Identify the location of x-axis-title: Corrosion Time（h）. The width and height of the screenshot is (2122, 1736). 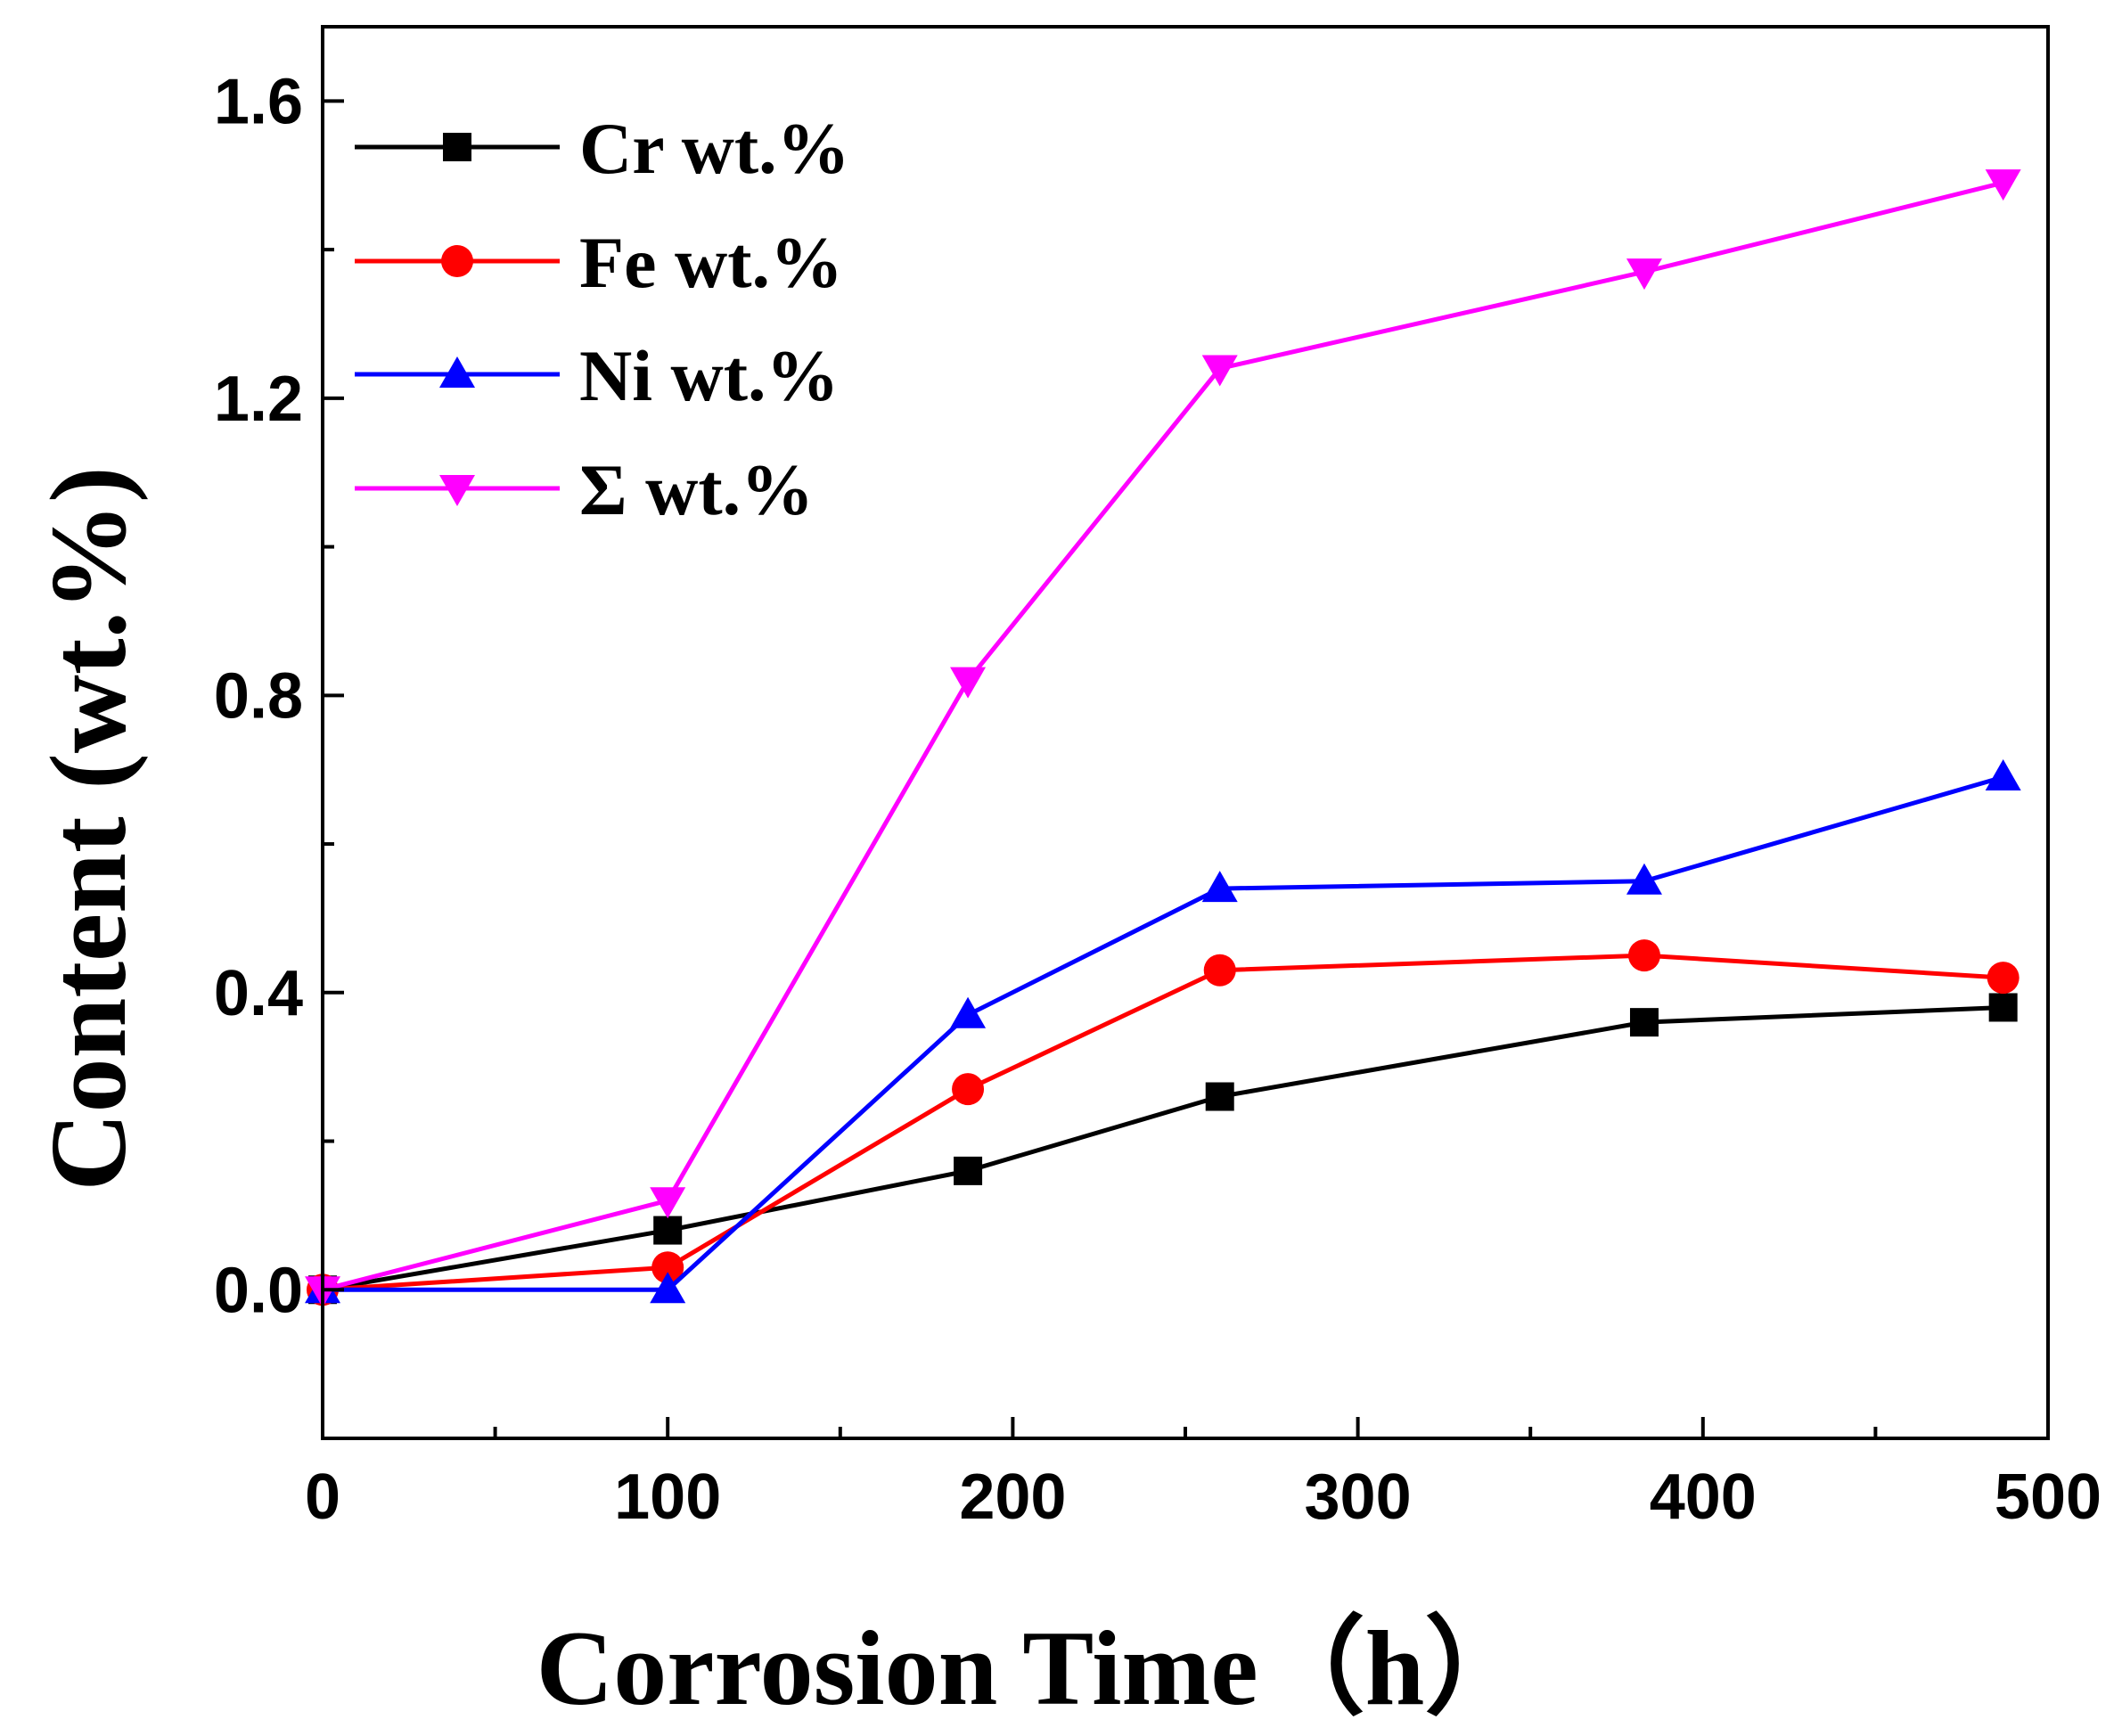
(1034, 1668).